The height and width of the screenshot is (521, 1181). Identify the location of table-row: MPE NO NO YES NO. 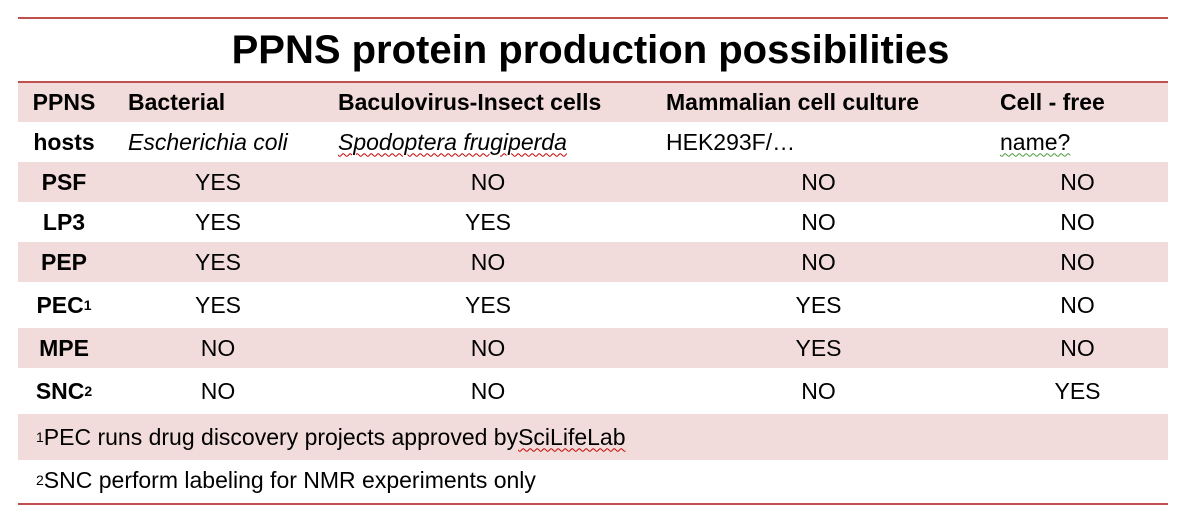
(593, 348).